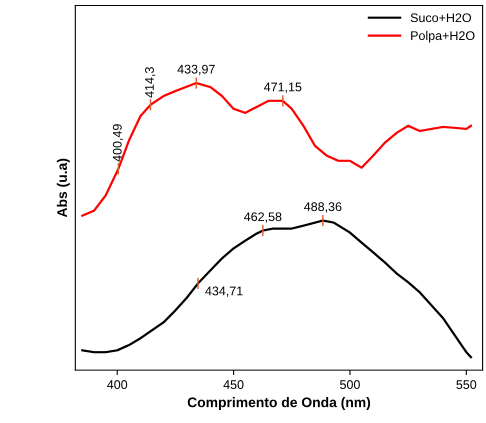  What do you see at coordinates (196, 70) in the screenshot?
I see `annotation: 433,97` at bounding box center [196, 70].